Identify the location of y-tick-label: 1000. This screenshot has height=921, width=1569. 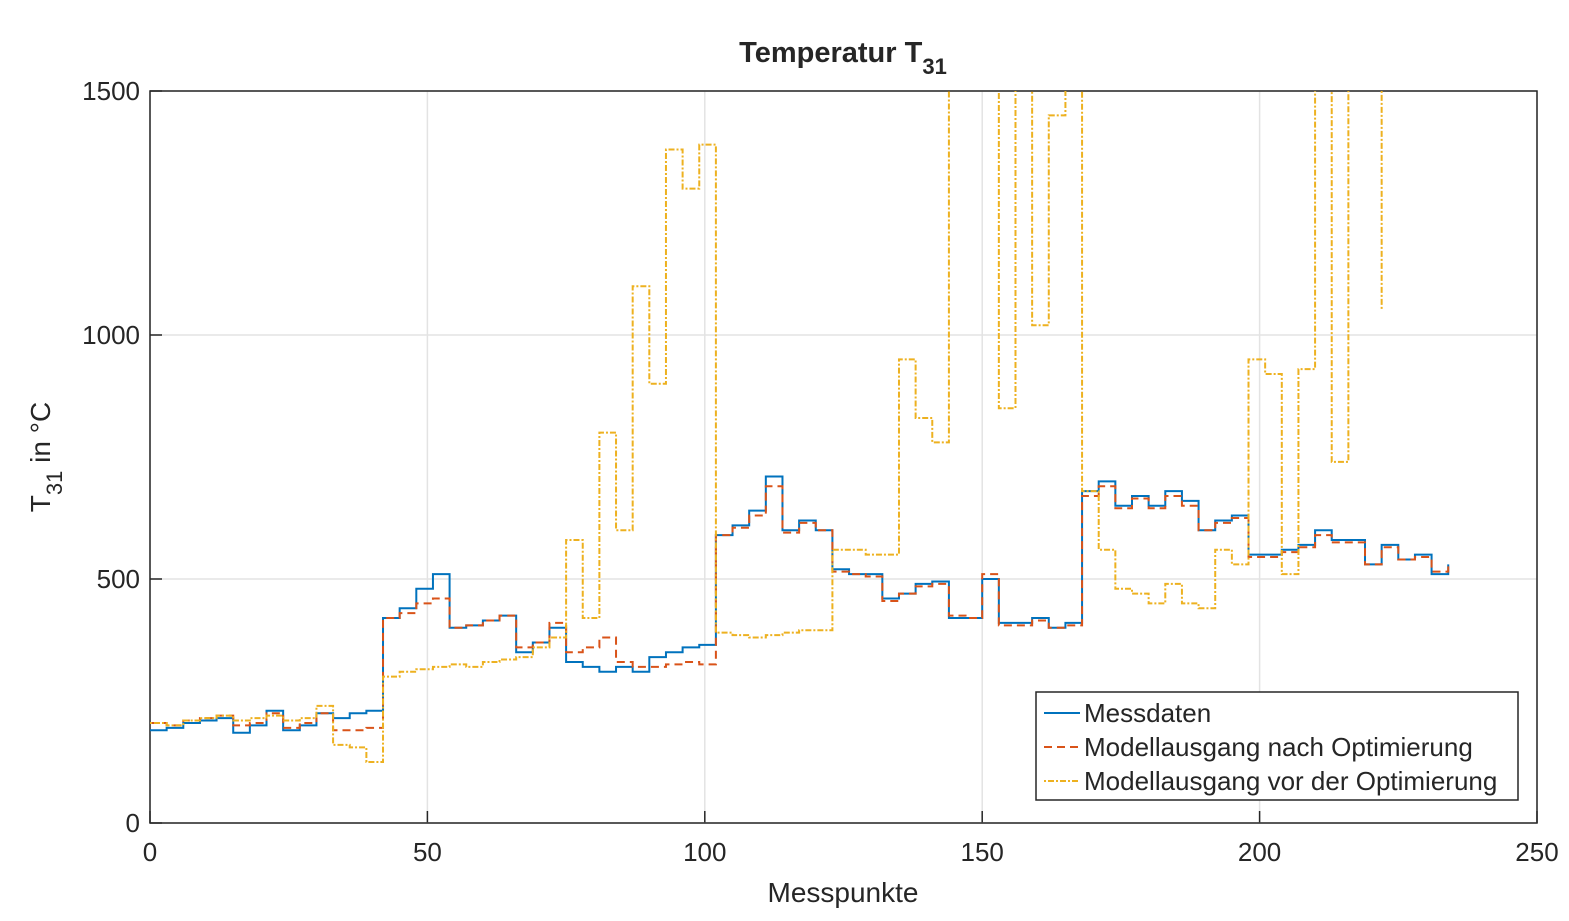
(111, 335).